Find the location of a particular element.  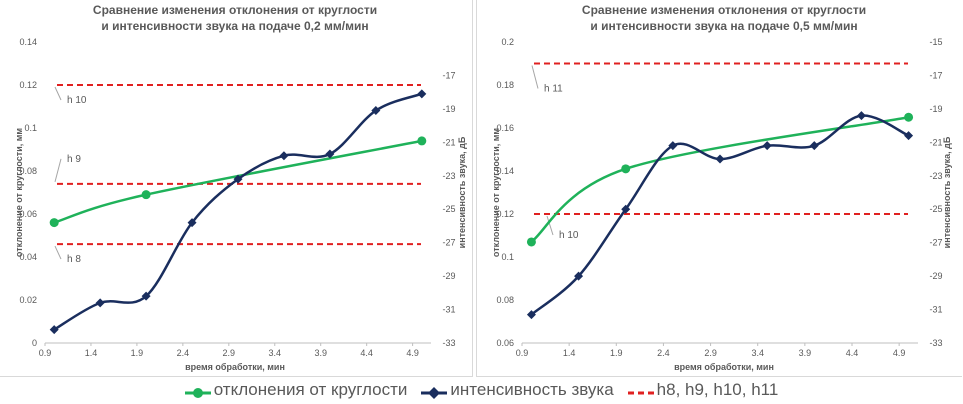

chart2-y-tick-label: 0.08 is located at coordinates (505, 300).